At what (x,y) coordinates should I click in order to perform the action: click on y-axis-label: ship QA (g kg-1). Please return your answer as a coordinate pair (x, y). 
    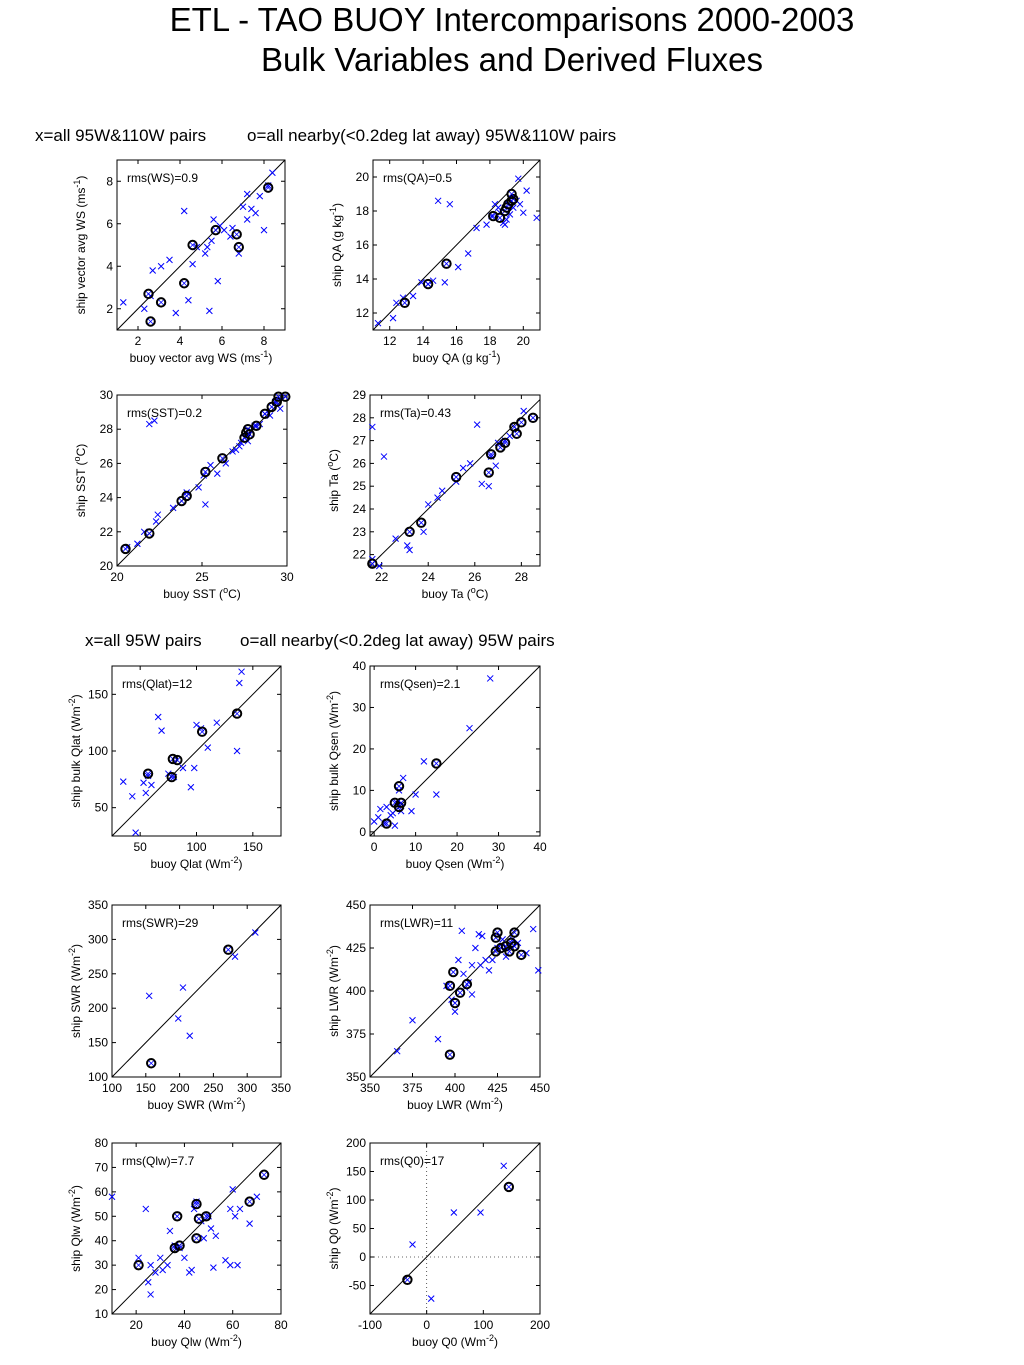
    Looking at the image, I should click on (336, 245).